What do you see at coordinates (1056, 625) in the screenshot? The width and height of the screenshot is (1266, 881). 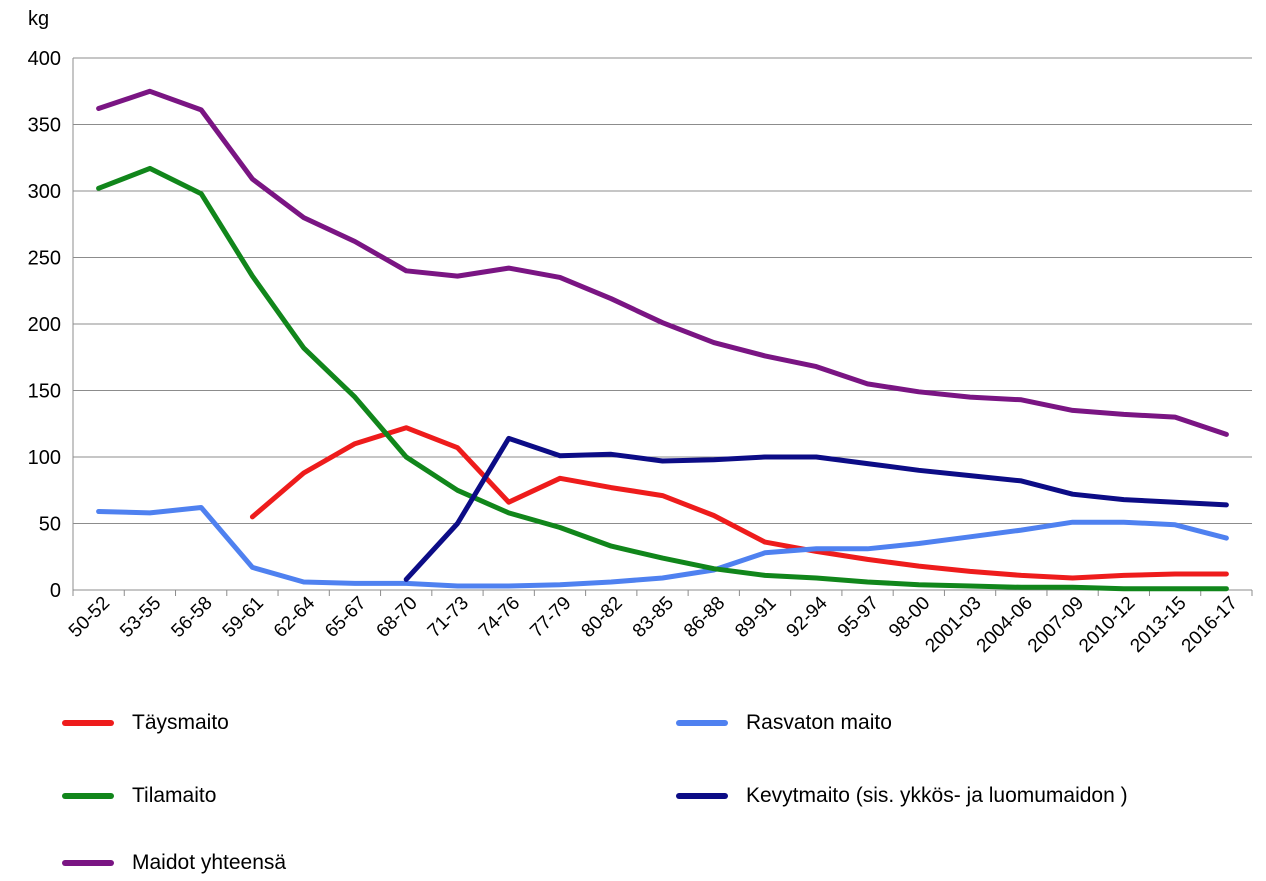 I see `x-tick-label: 2007-09` at bounding box center [1056, 625].